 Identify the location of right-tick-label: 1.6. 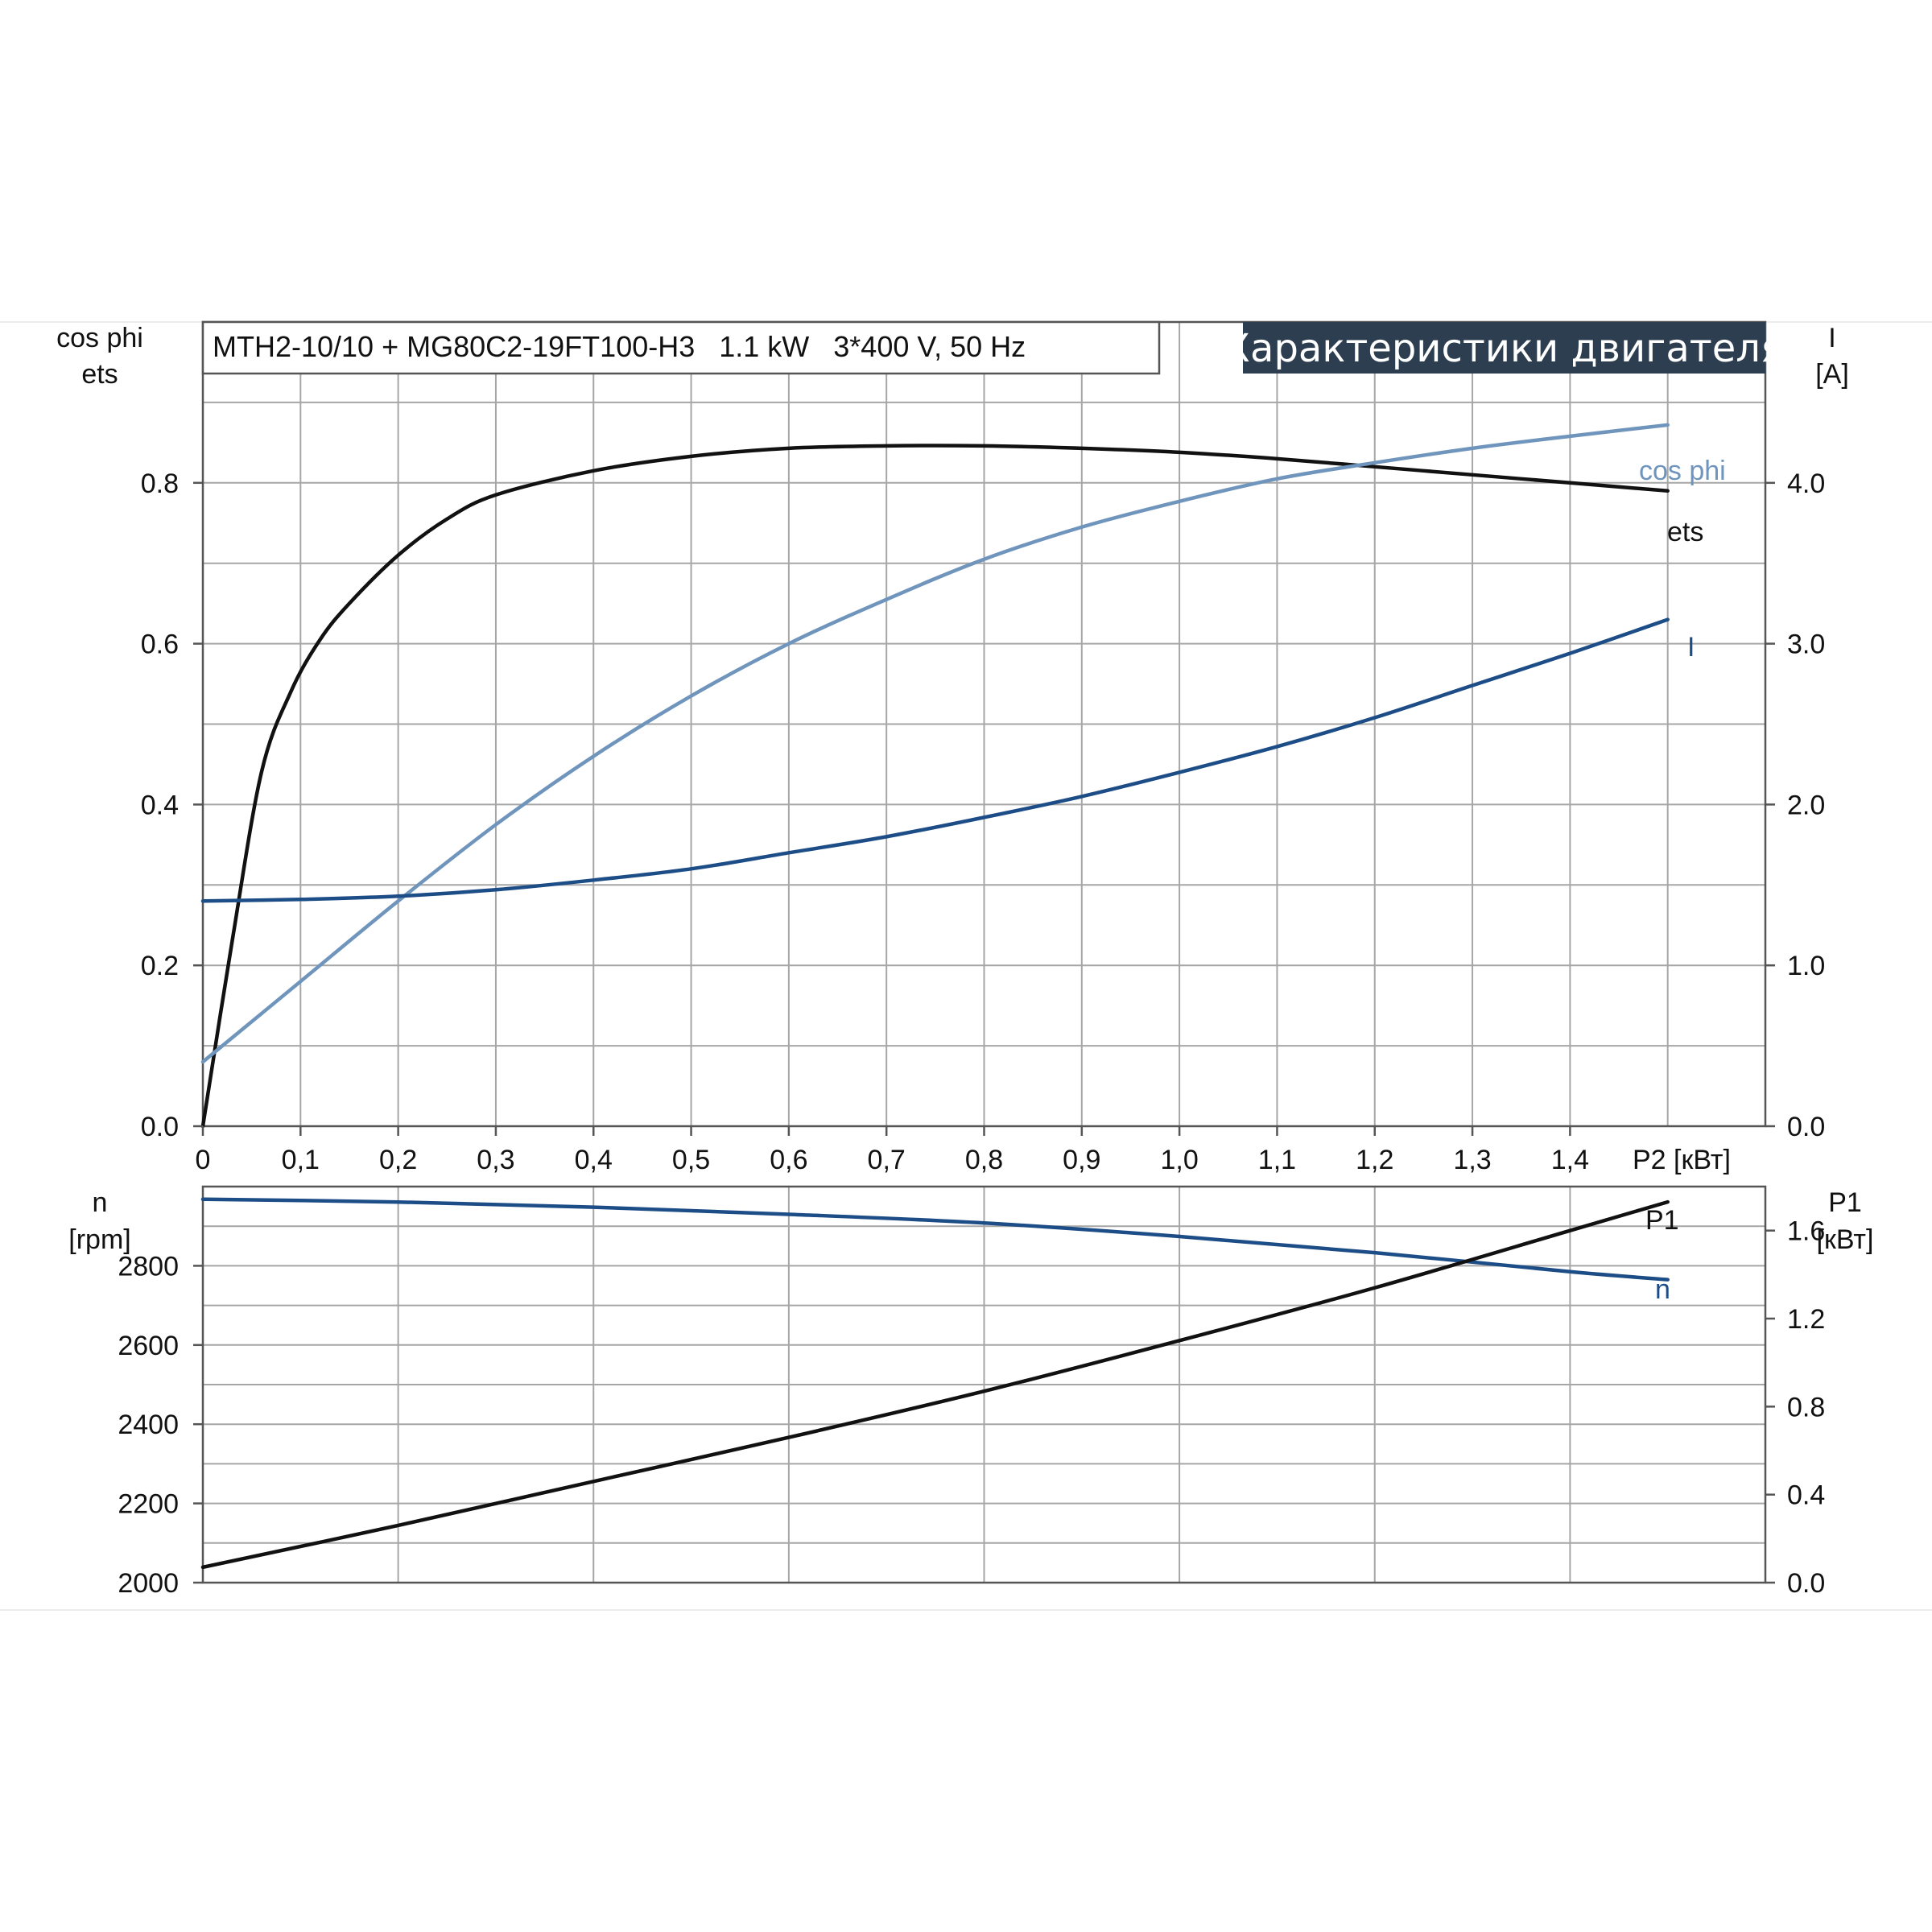
(1806, 1231).